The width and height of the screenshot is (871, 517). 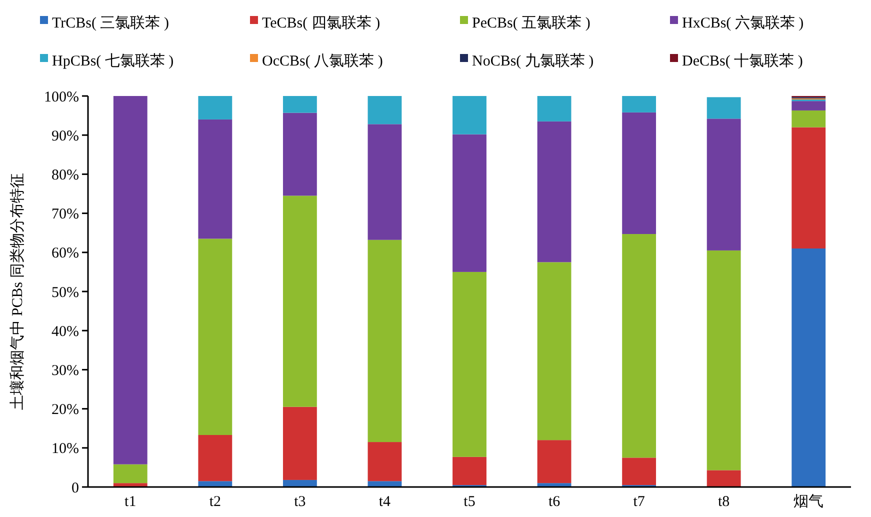 I want to click on legend-label: HxCBs( 六氯联苯 ), so click(x=743, y=23).